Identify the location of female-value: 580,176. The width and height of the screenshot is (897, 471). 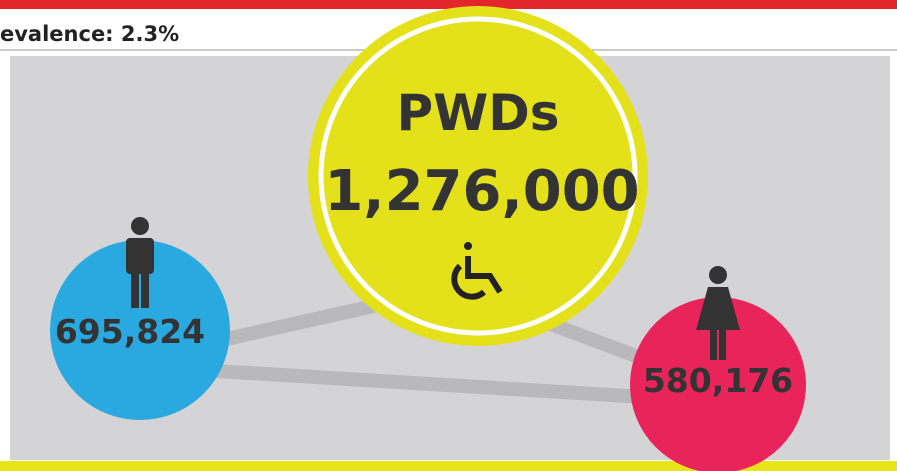
(718, 380).